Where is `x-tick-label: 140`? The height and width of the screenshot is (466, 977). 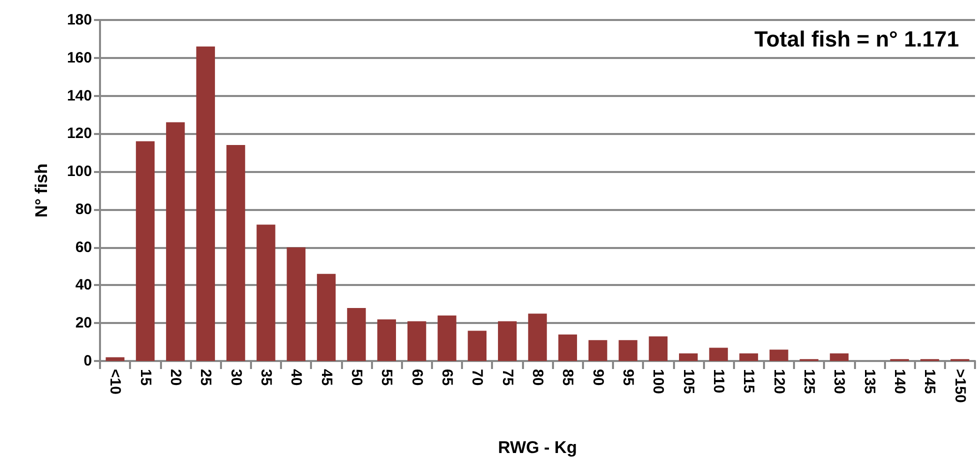 x-tick-label: 140 is located at coordinates (899, 381).